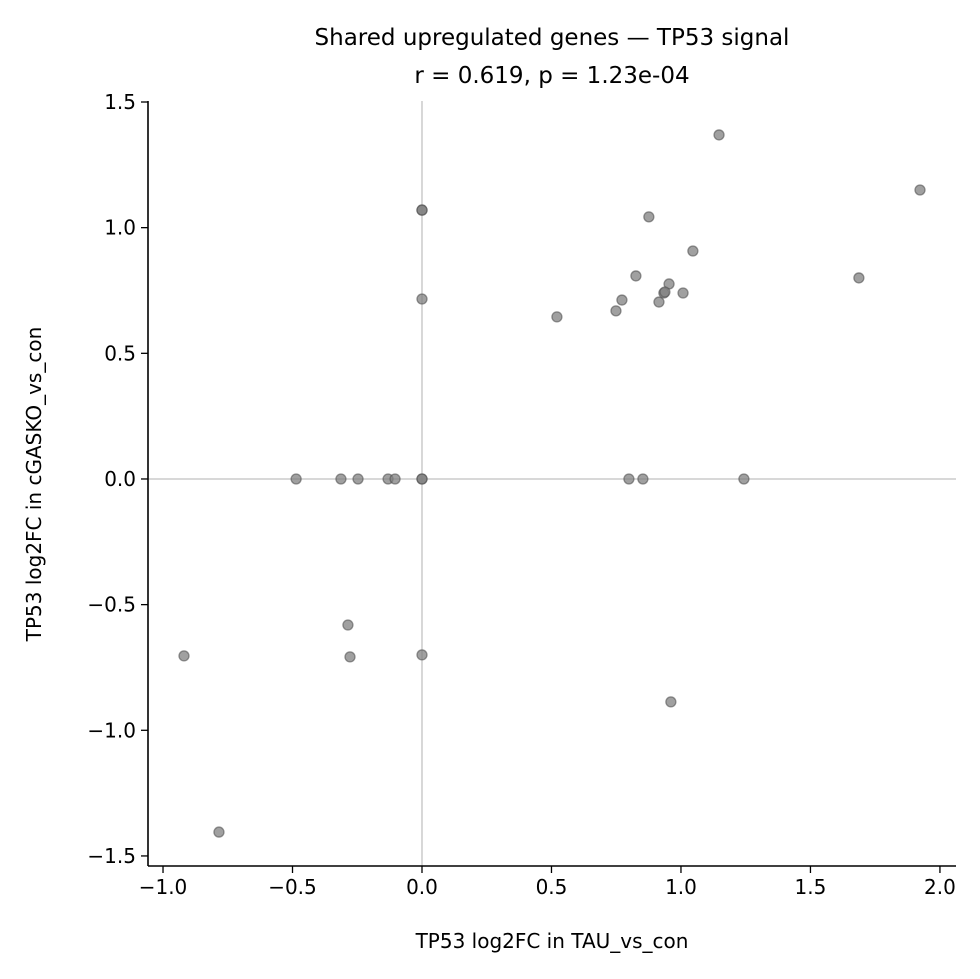 The width and height of the screenshot is (980, 979). Describe the element at coordinates (111, 730) in the screenshot. I see `y-tick-label: −1.0` at that location.